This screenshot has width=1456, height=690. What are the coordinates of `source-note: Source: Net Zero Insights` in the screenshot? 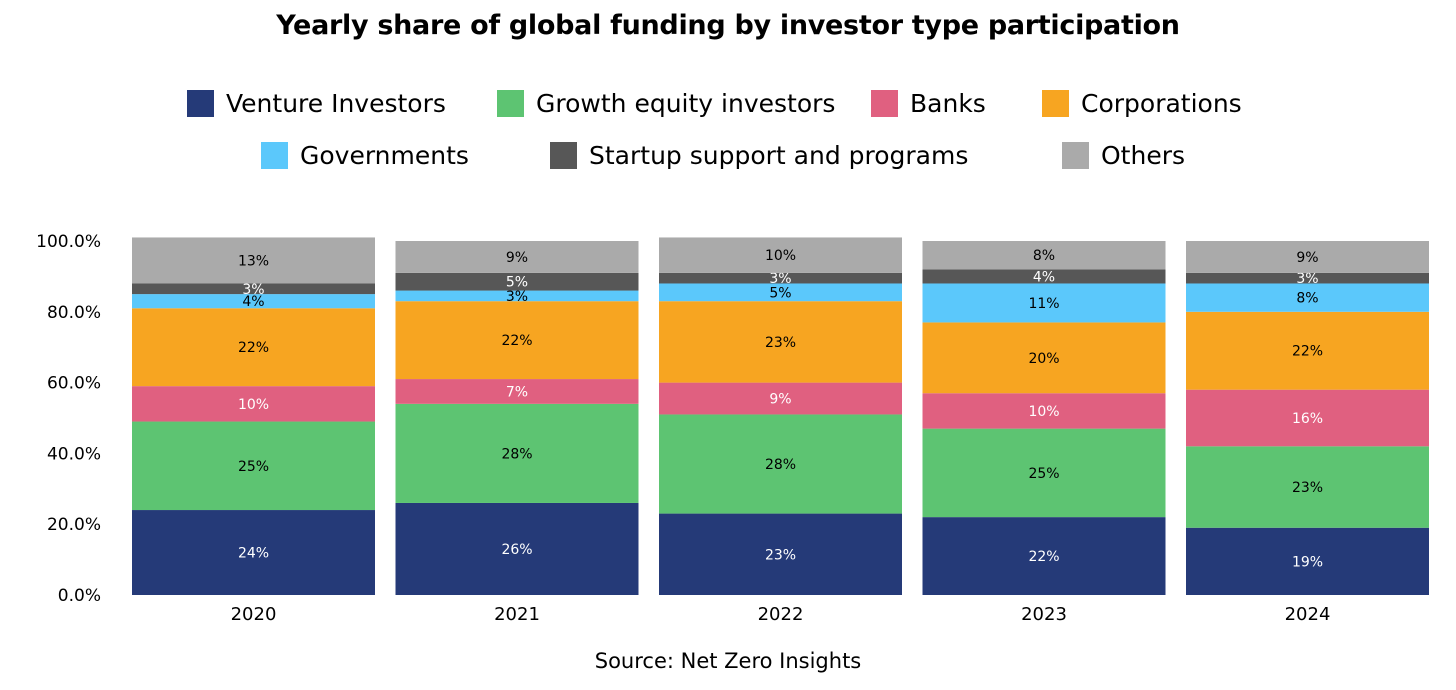 It's located at (728, 661).